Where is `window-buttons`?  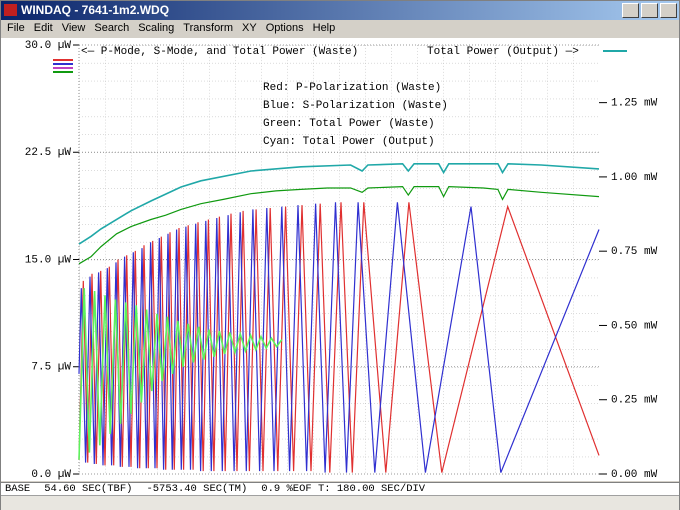
window-buttons is located at coordinates (649, 10).